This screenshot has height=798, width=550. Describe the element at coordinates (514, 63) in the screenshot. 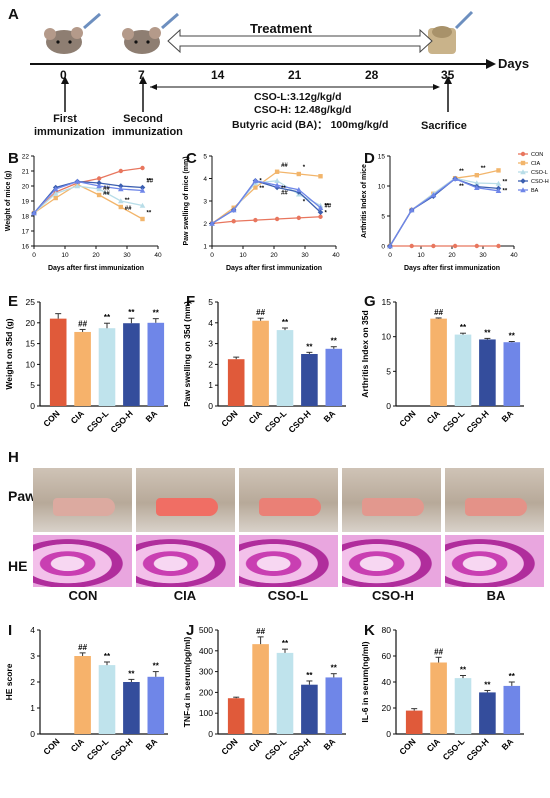

I see `days-label: Days` at that location.